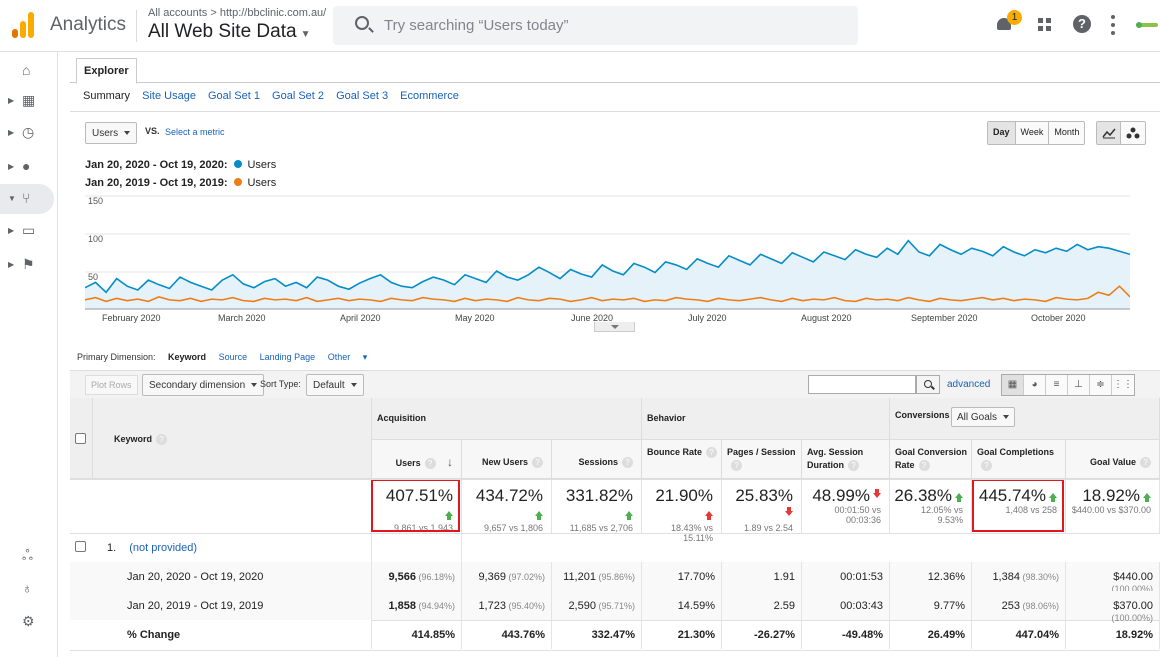 Image resolution: width=1160 pixels, height=657 pixels. What do you see at coordinates (401, 418) in the screenshot?
I see `group-header-label: Acquisition` at bounding box center [401, 418].